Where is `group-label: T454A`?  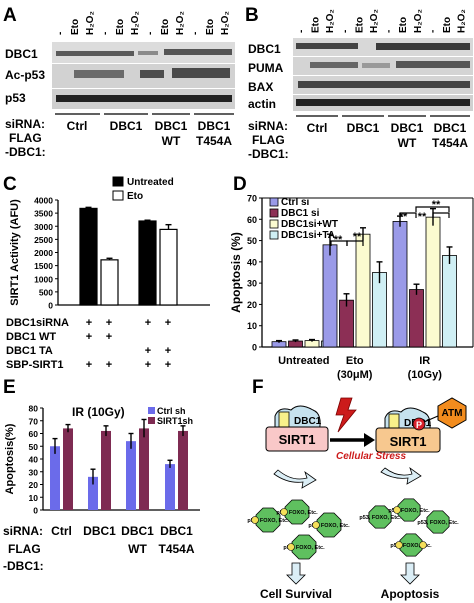 group-label: T454A is located at coordinates (450, 143).